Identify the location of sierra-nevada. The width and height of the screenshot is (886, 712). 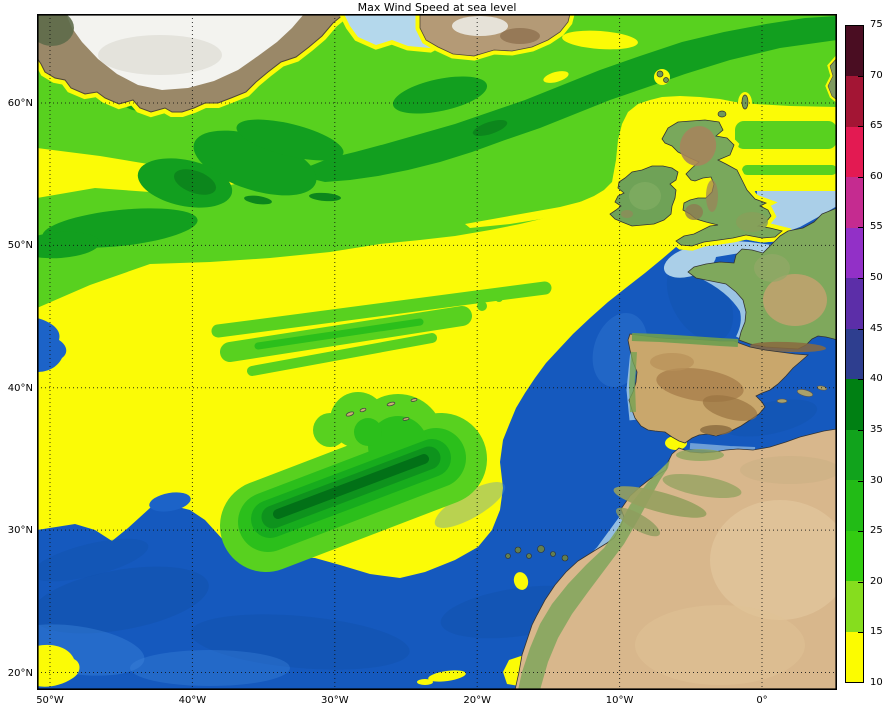
(716, 430).